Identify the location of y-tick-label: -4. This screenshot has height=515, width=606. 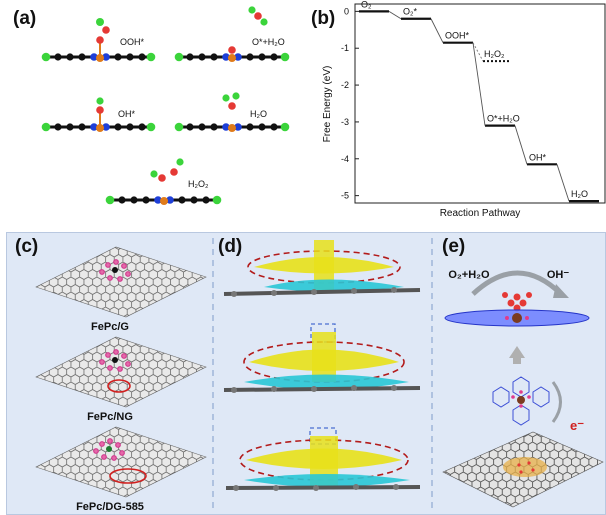
(345, 159).